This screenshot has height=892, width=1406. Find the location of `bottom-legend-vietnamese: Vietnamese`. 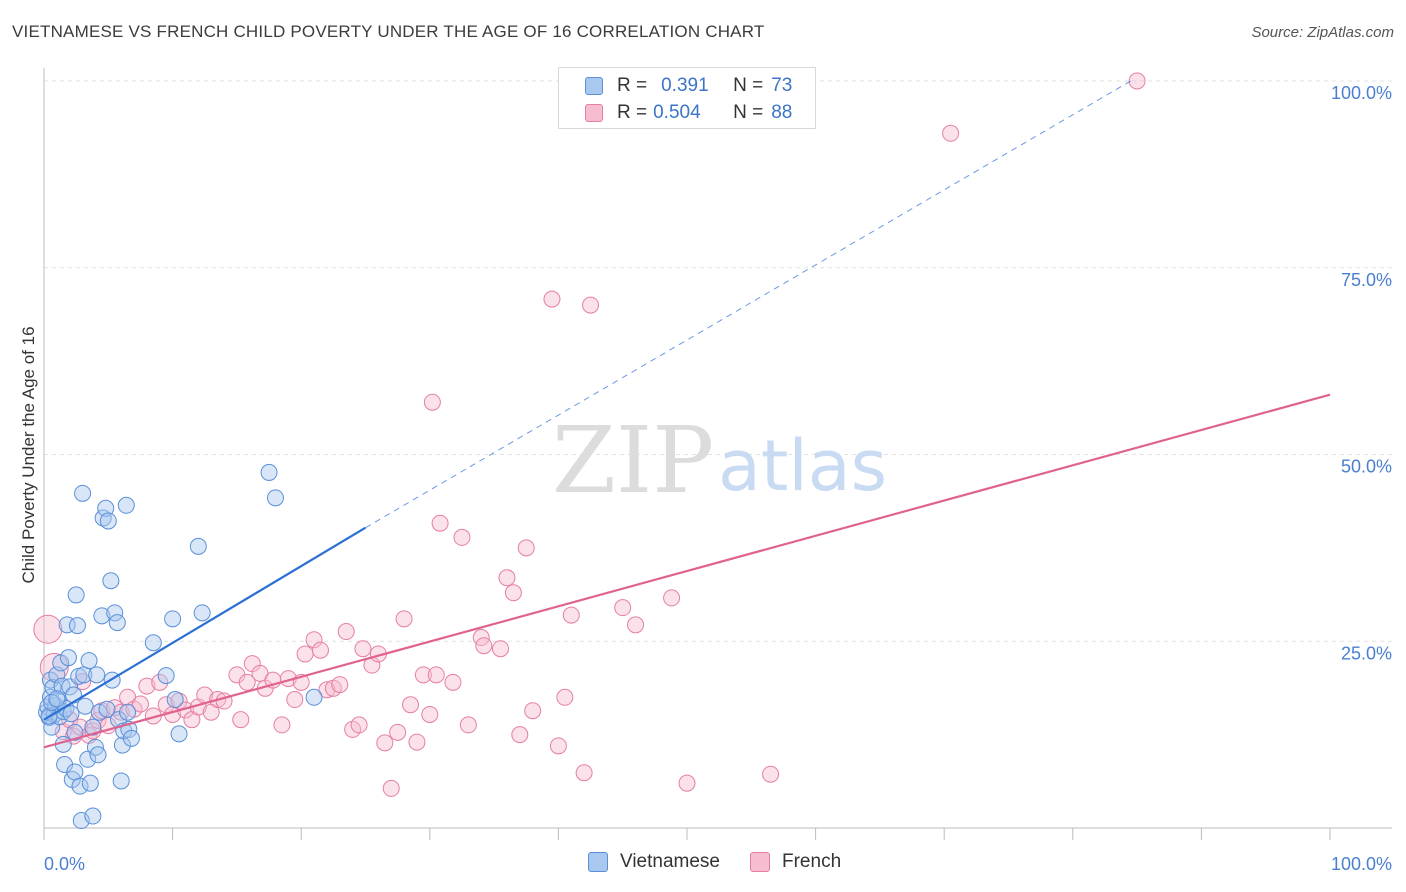

bottom-legend-vietnamese: Vietnamese is located at coordinates (654, 862).